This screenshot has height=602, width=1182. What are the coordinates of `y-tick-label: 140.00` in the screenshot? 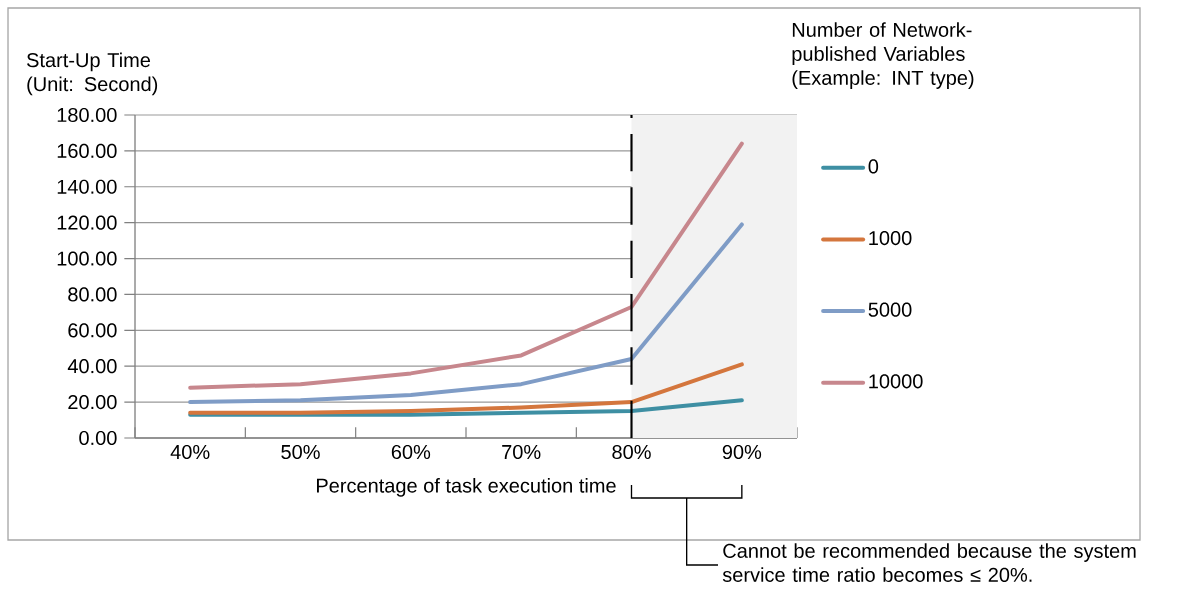 It's located at (87, 186).